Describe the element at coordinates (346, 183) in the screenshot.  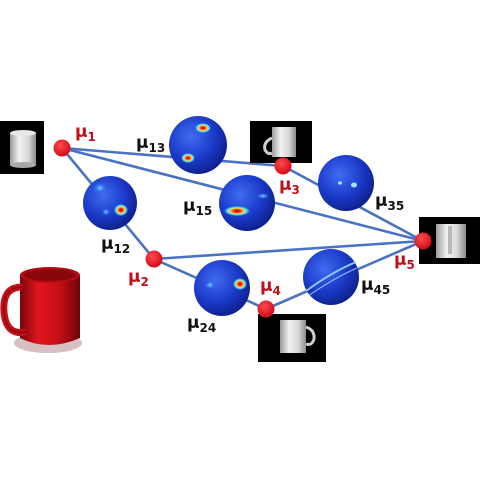
I see `sphere-mu35` at that location.